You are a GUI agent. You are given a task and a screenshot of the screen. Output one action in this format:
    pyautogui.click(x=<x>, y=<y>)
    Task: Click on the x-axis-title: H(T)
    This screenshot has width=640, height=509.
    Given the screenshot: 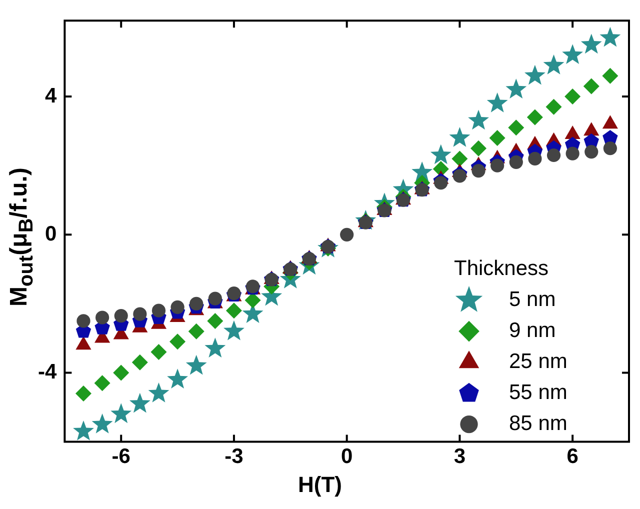 What is the action you would take?
    pyautogui.click(x=320, y=484)
    